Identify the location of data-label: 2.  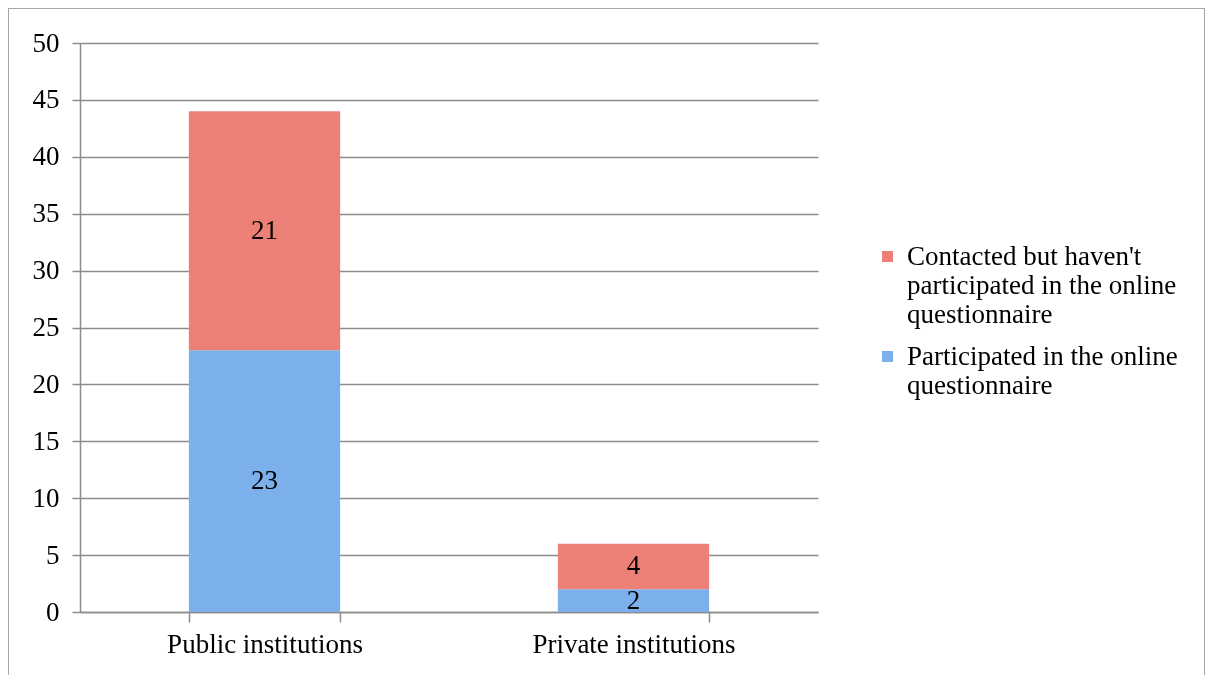
(633, 599).